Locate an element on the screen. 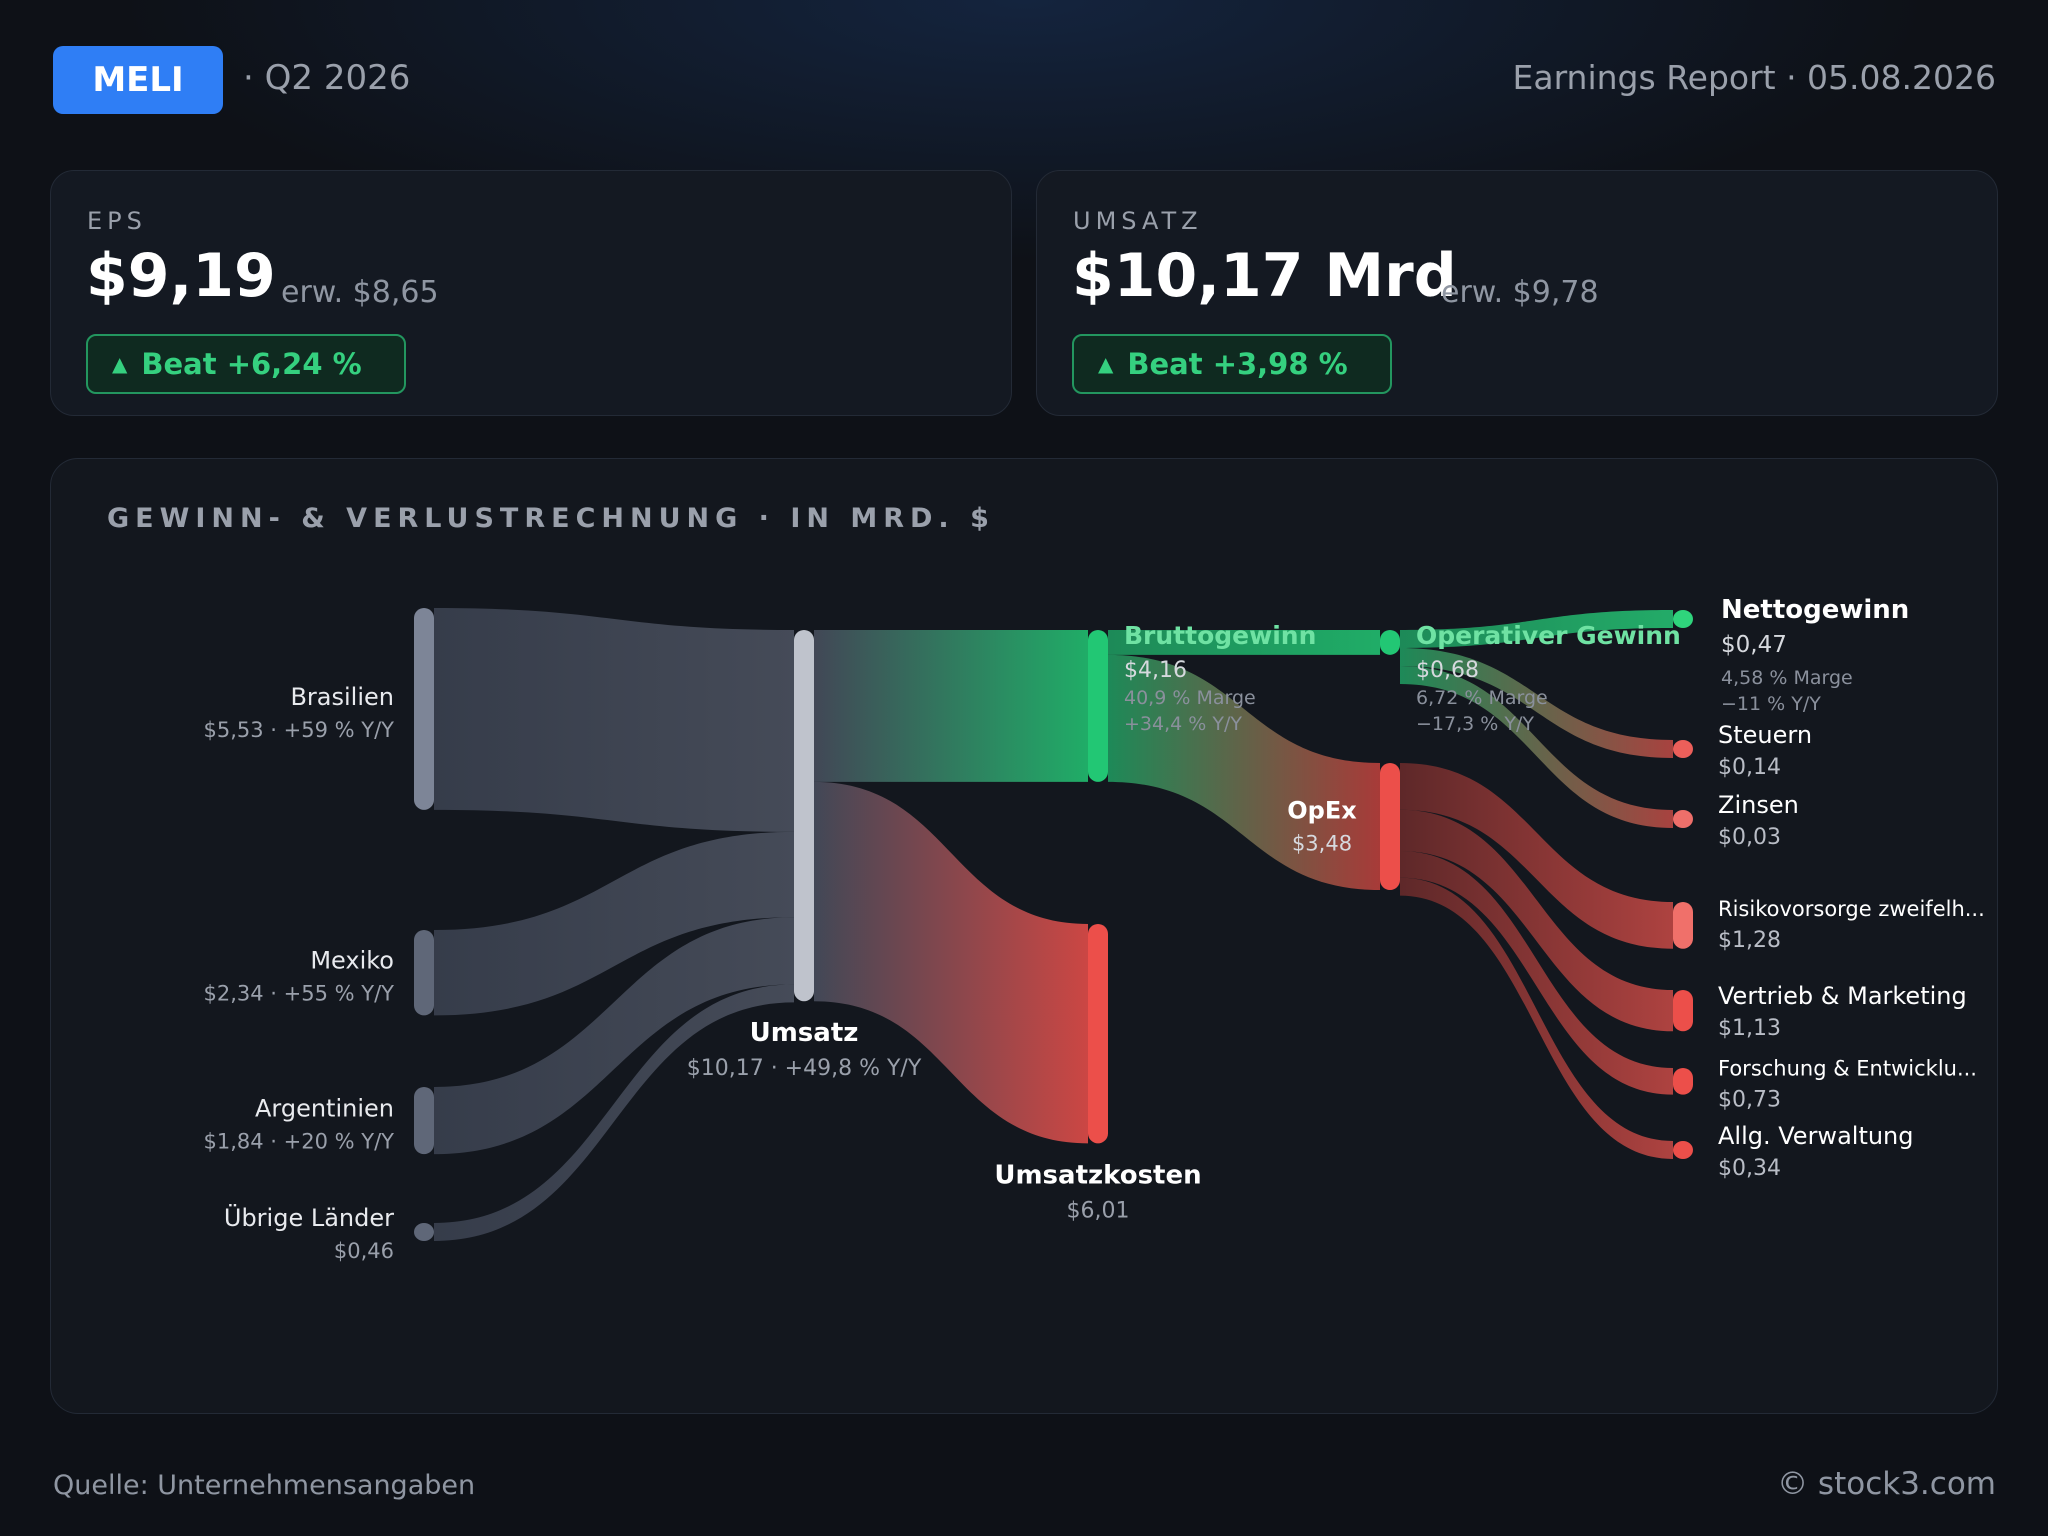  flow-opgewinn-to-zinsen is located at coordinates (1536, 747).